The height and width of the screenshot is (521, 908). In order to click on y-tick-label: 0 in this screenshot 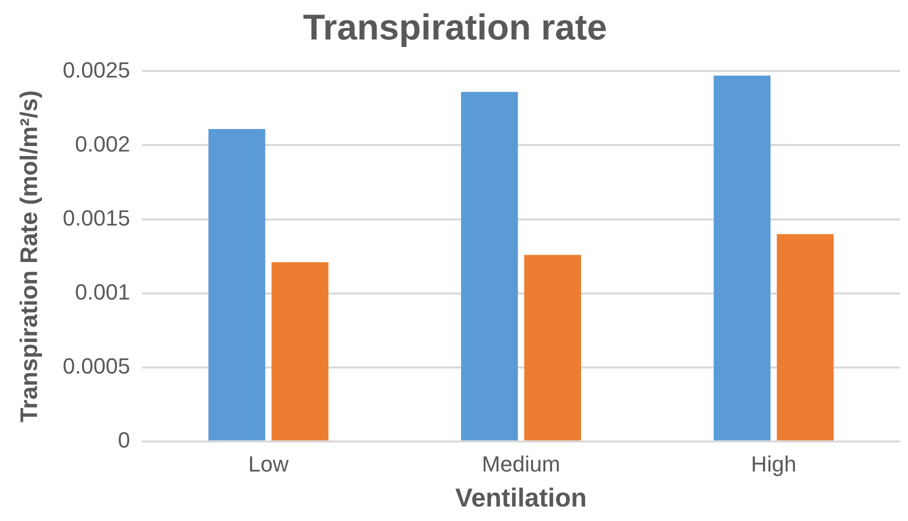, I will do `click(124, 439)`.